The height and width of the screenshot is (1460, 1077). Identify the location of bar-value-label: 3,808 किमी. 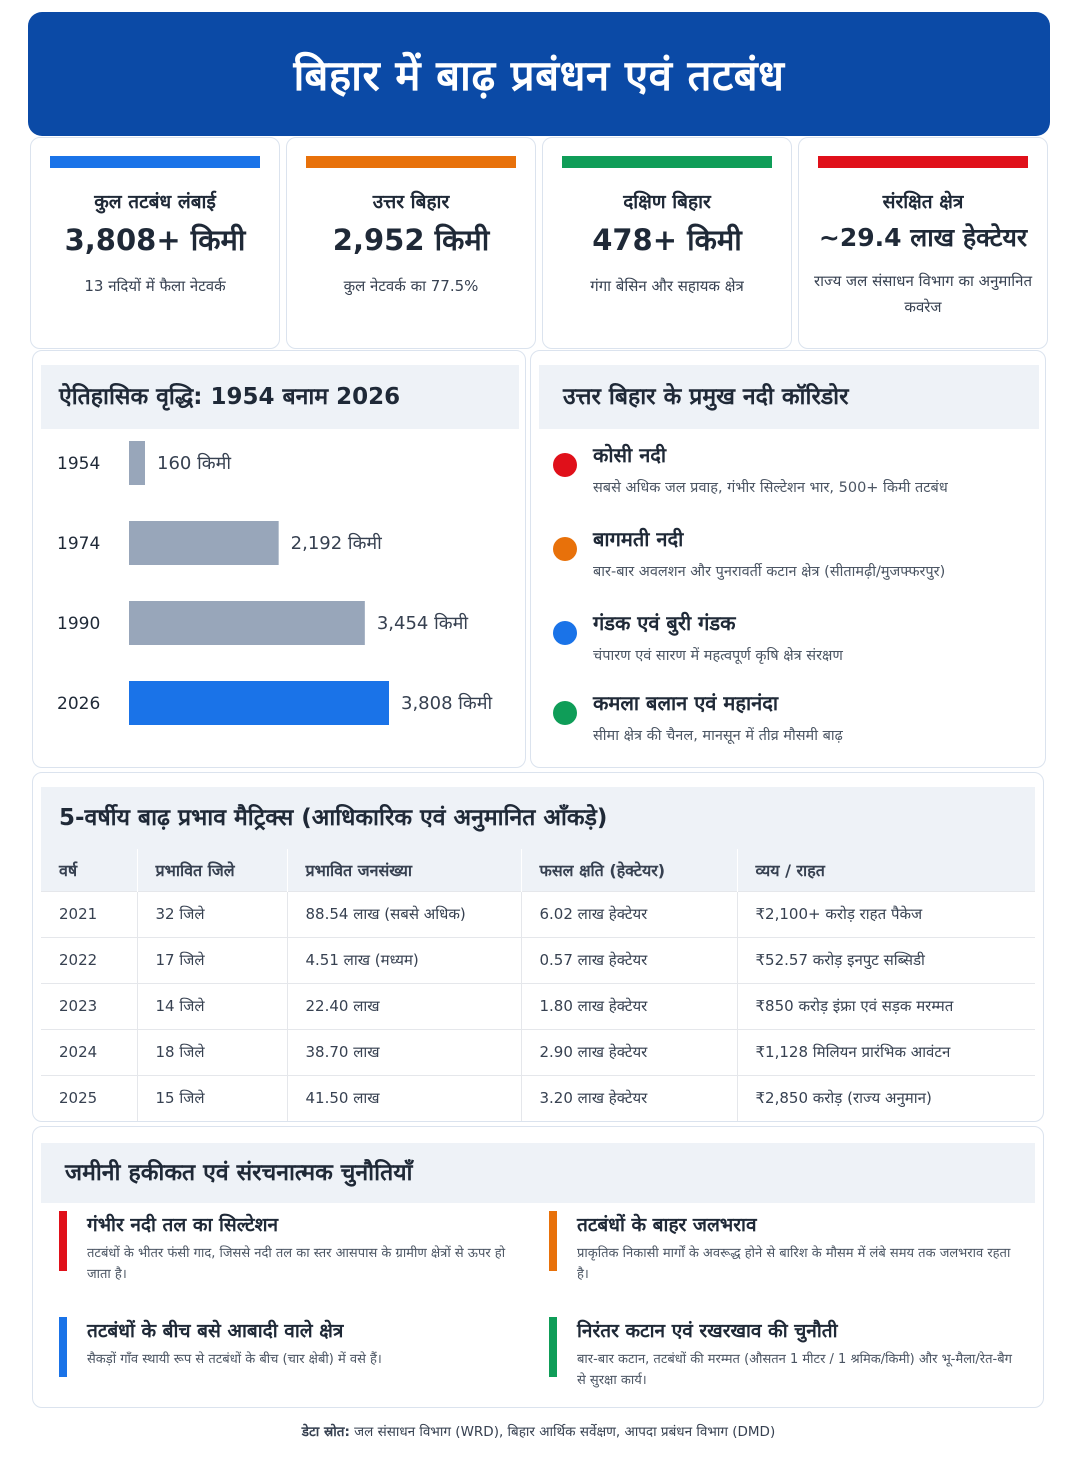
(447, 703).